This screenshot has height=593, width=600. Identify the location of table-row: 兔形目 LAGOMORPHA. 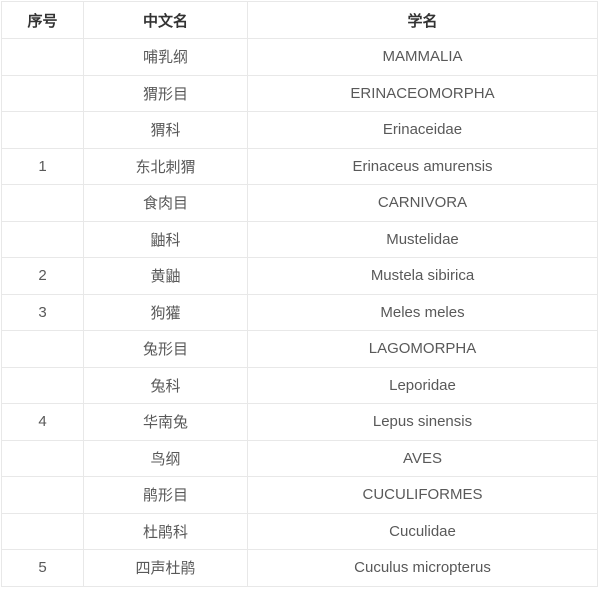
(299, 349).